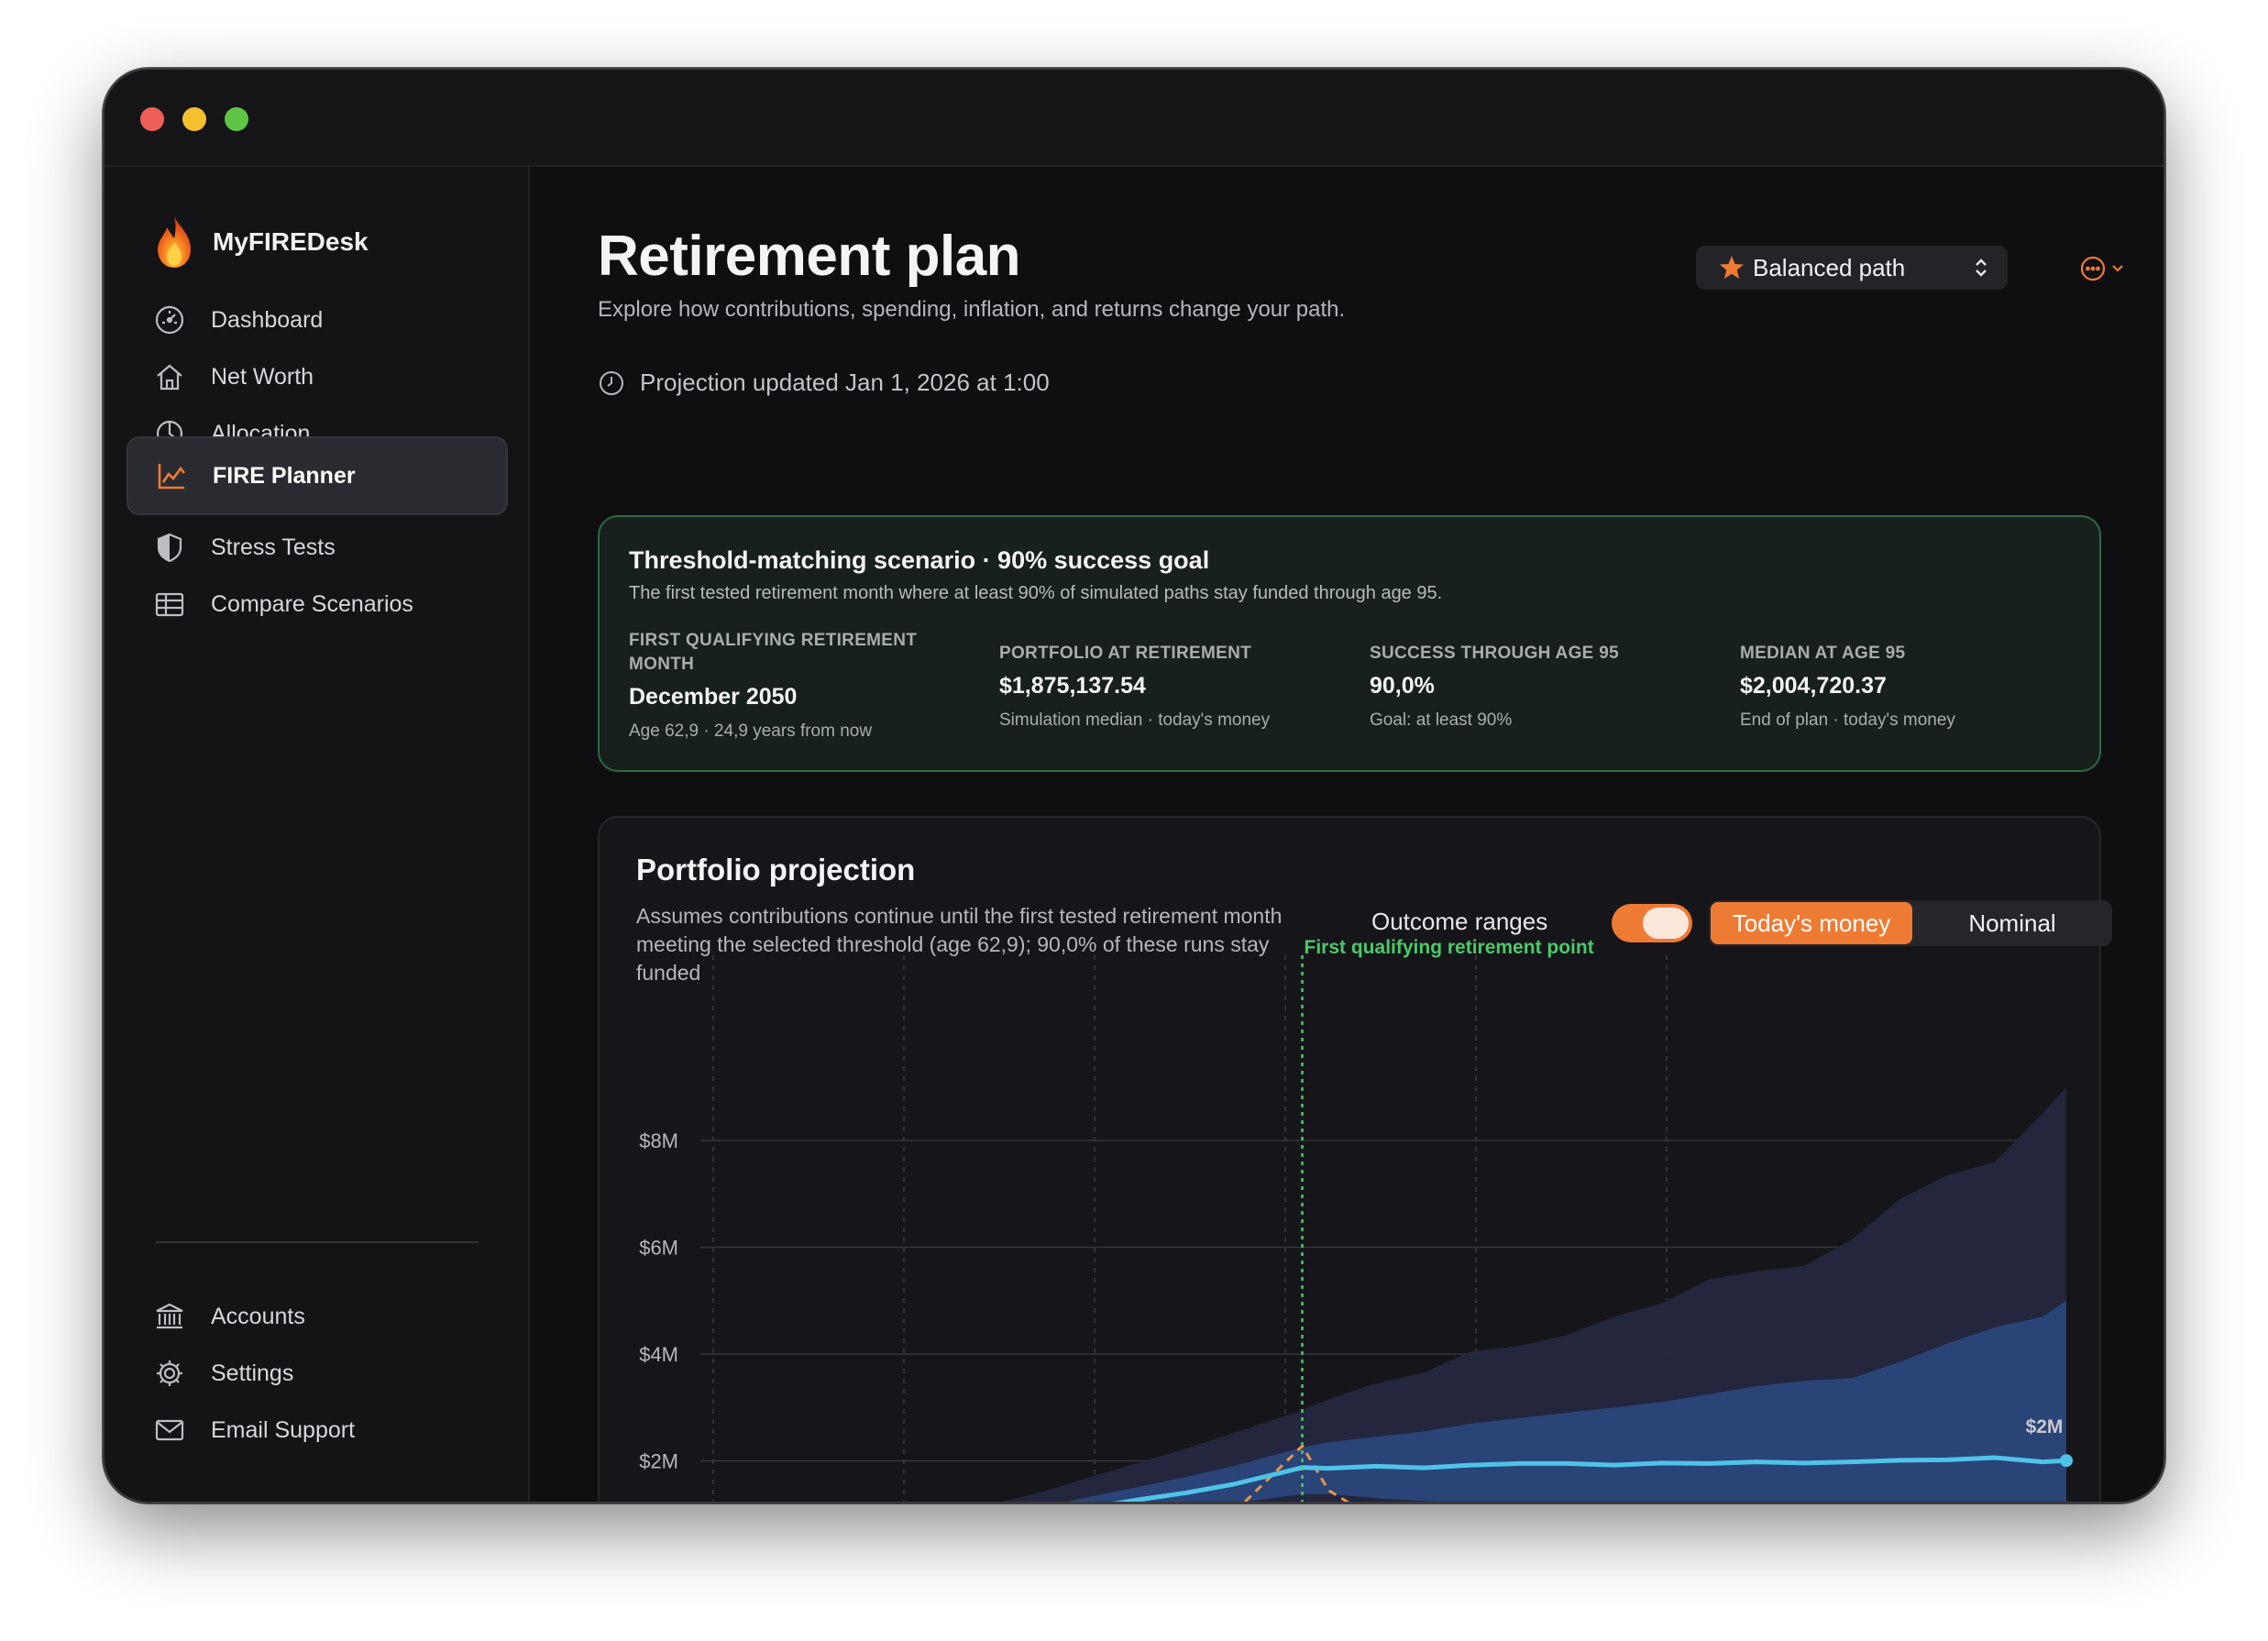 The height and width of the screenshot is (1641, 2268). What do you see at coordinates (312, 603) in the screenshot?
I see `sidebar-item-label: Compare Scenarios` at bounding box center [312, 603].